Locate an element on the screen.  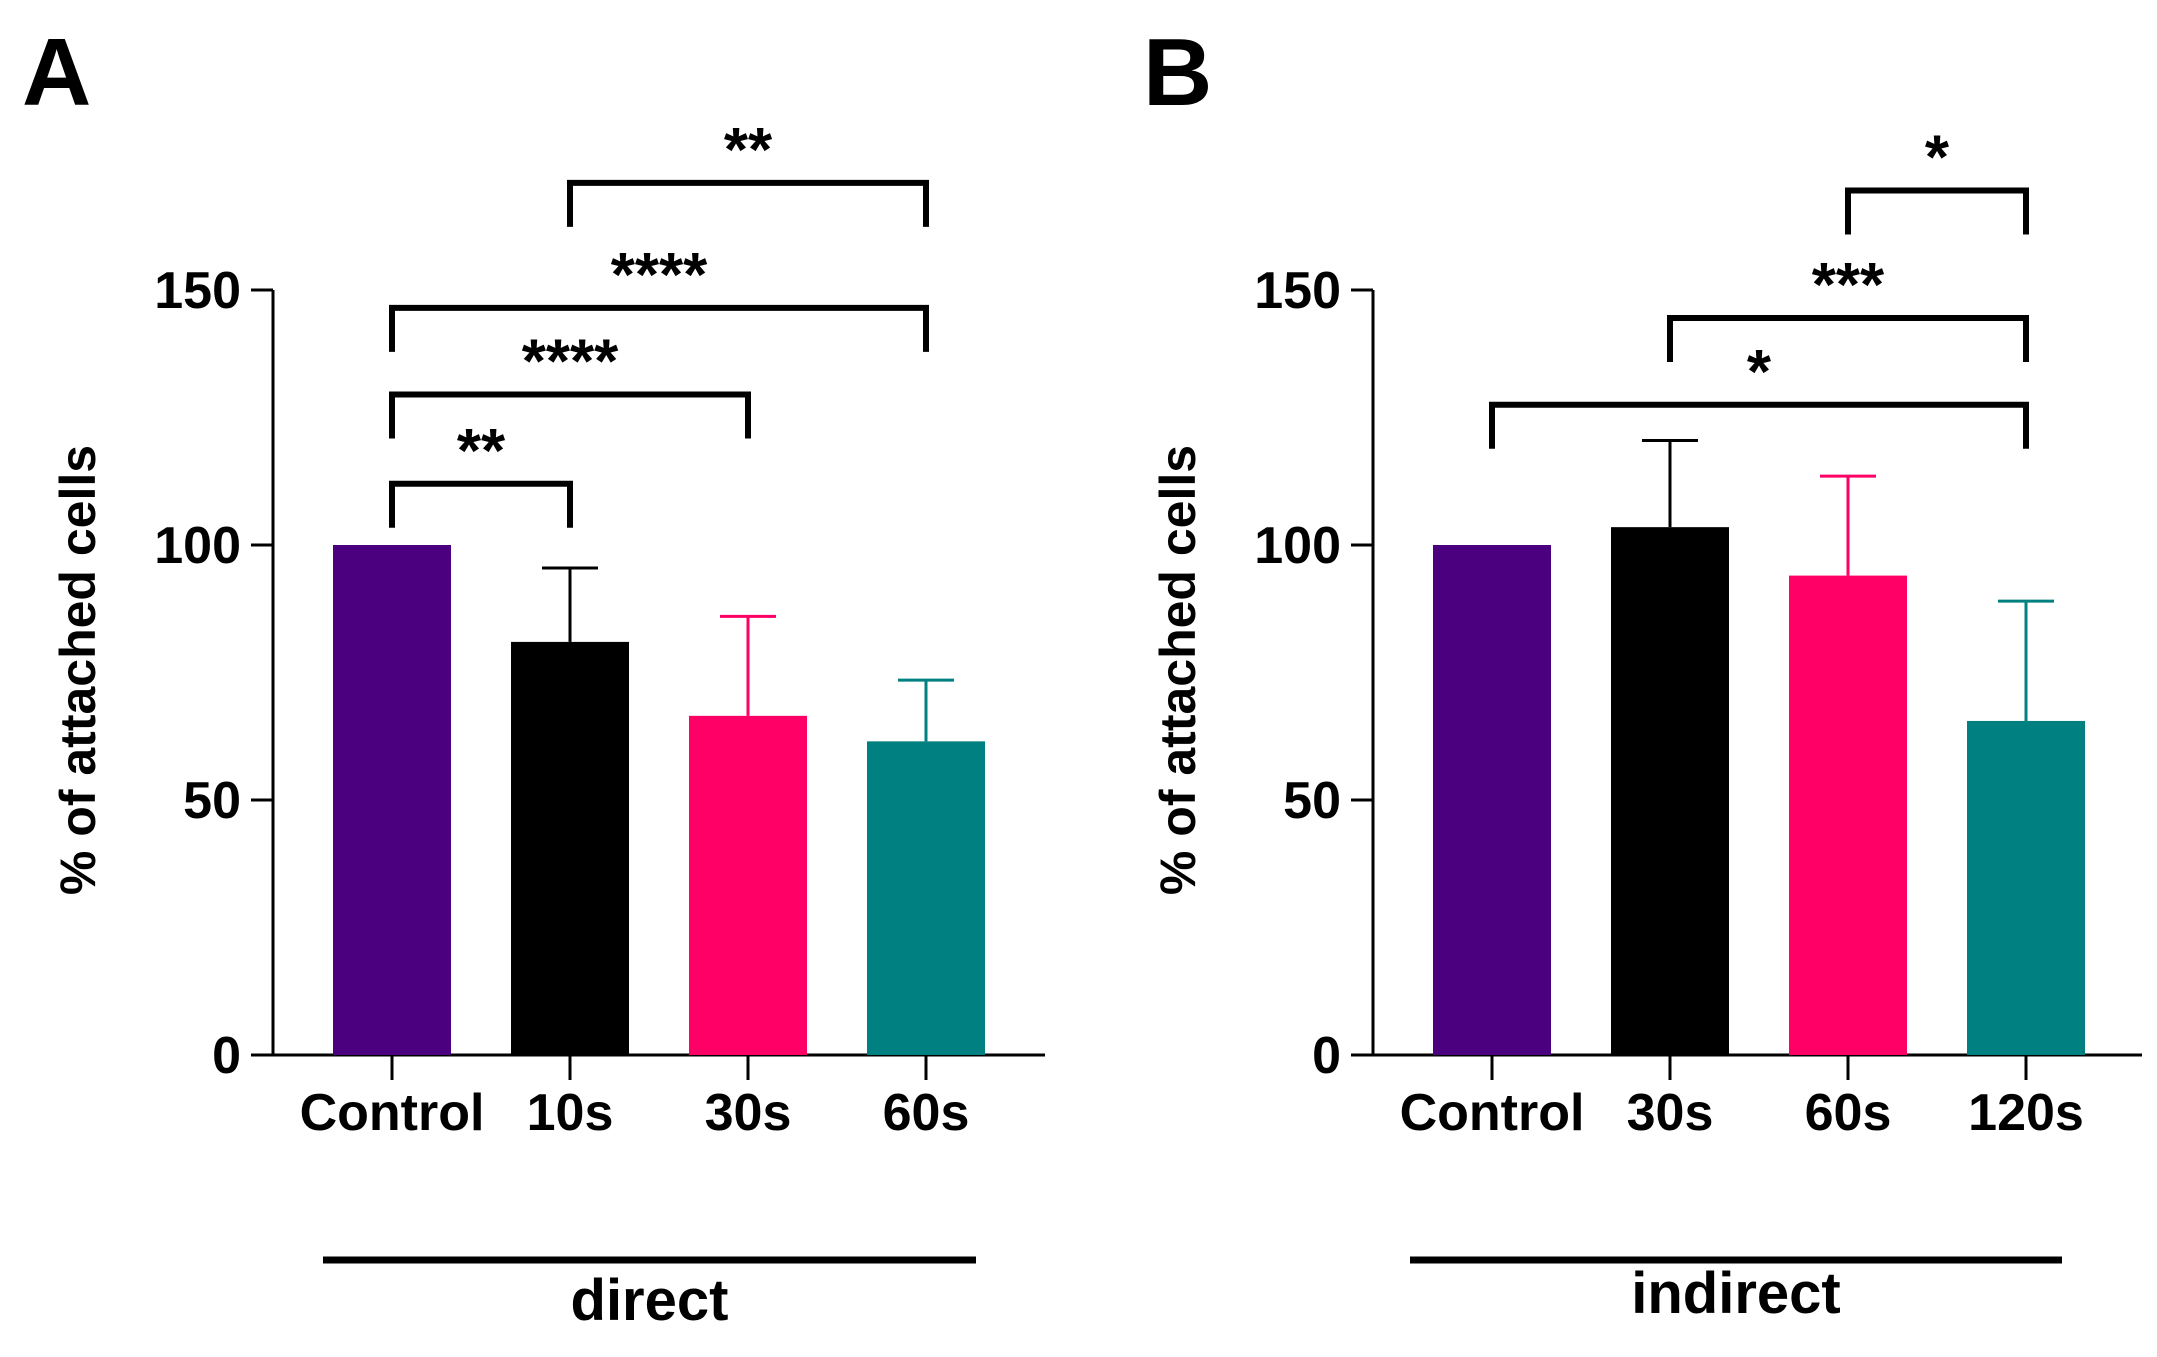
panel-a-category-label-10s: 10s is located at coordinates (570, 1113).